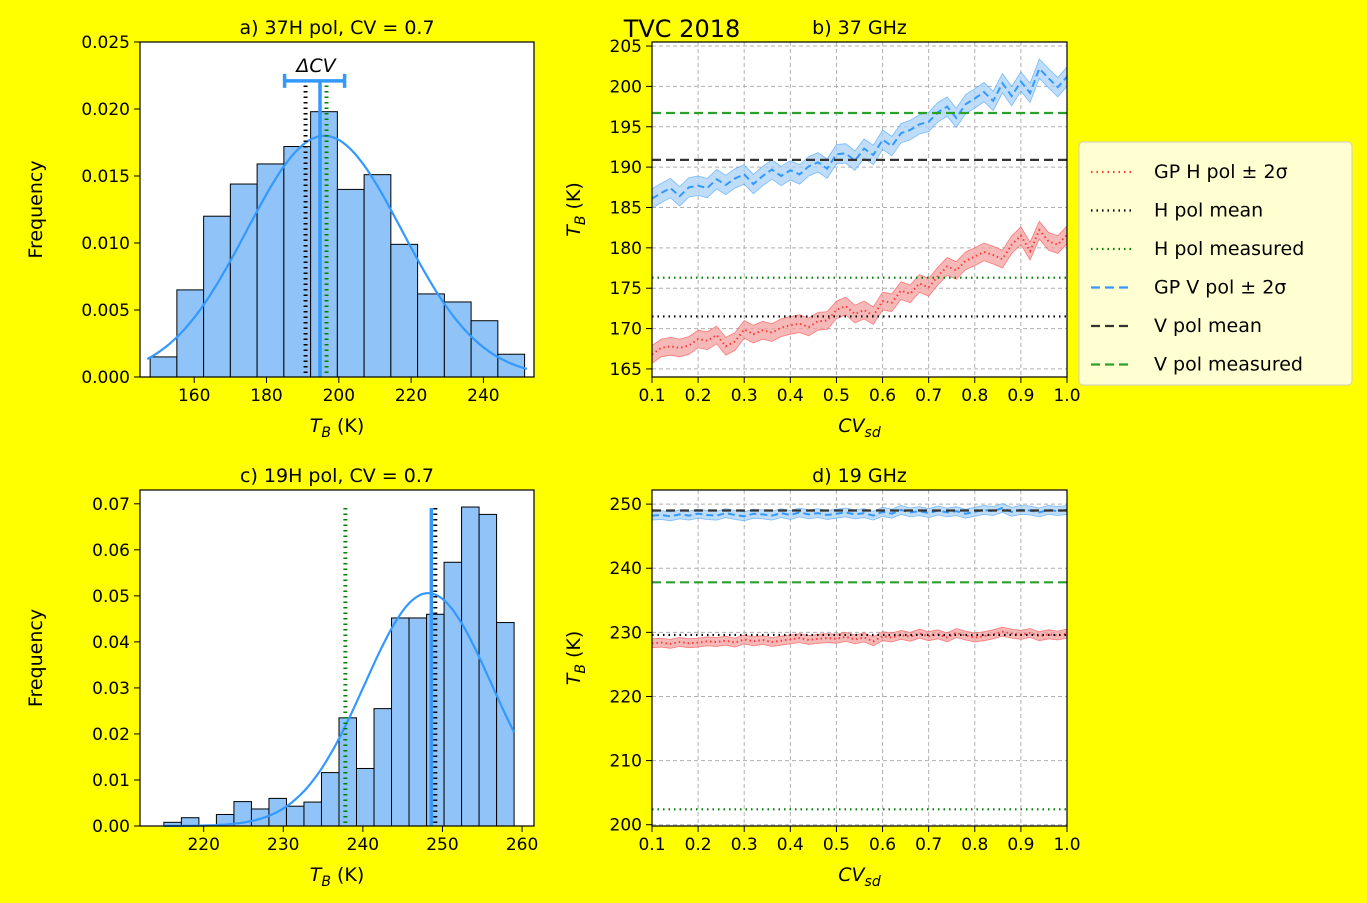 This screenshot has width=1367, height=903. Describe the element at coordinates (859, 292) in the screenshot. I see `gp-mean-line-h` at that location.